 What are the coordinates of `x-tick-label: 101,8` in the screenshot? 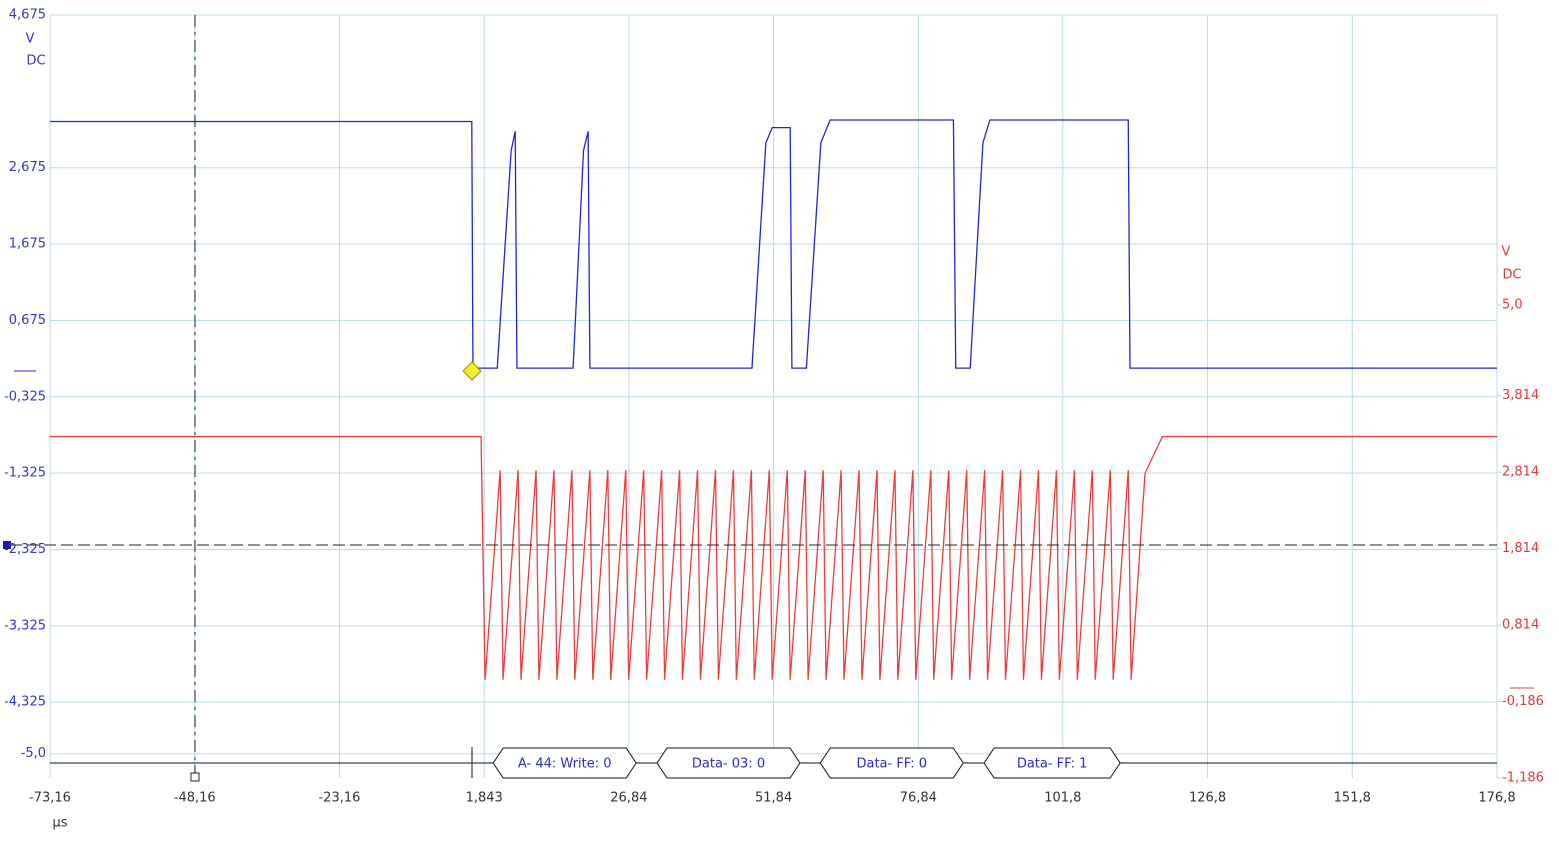 It's located at (1062, 798).